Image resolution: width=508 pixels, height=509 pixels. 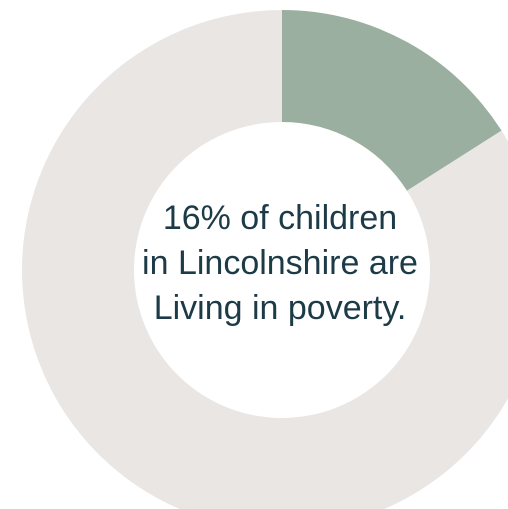 I want to click on annotation-line-2: in Lincolnshire are, so click(x=280, y=263).